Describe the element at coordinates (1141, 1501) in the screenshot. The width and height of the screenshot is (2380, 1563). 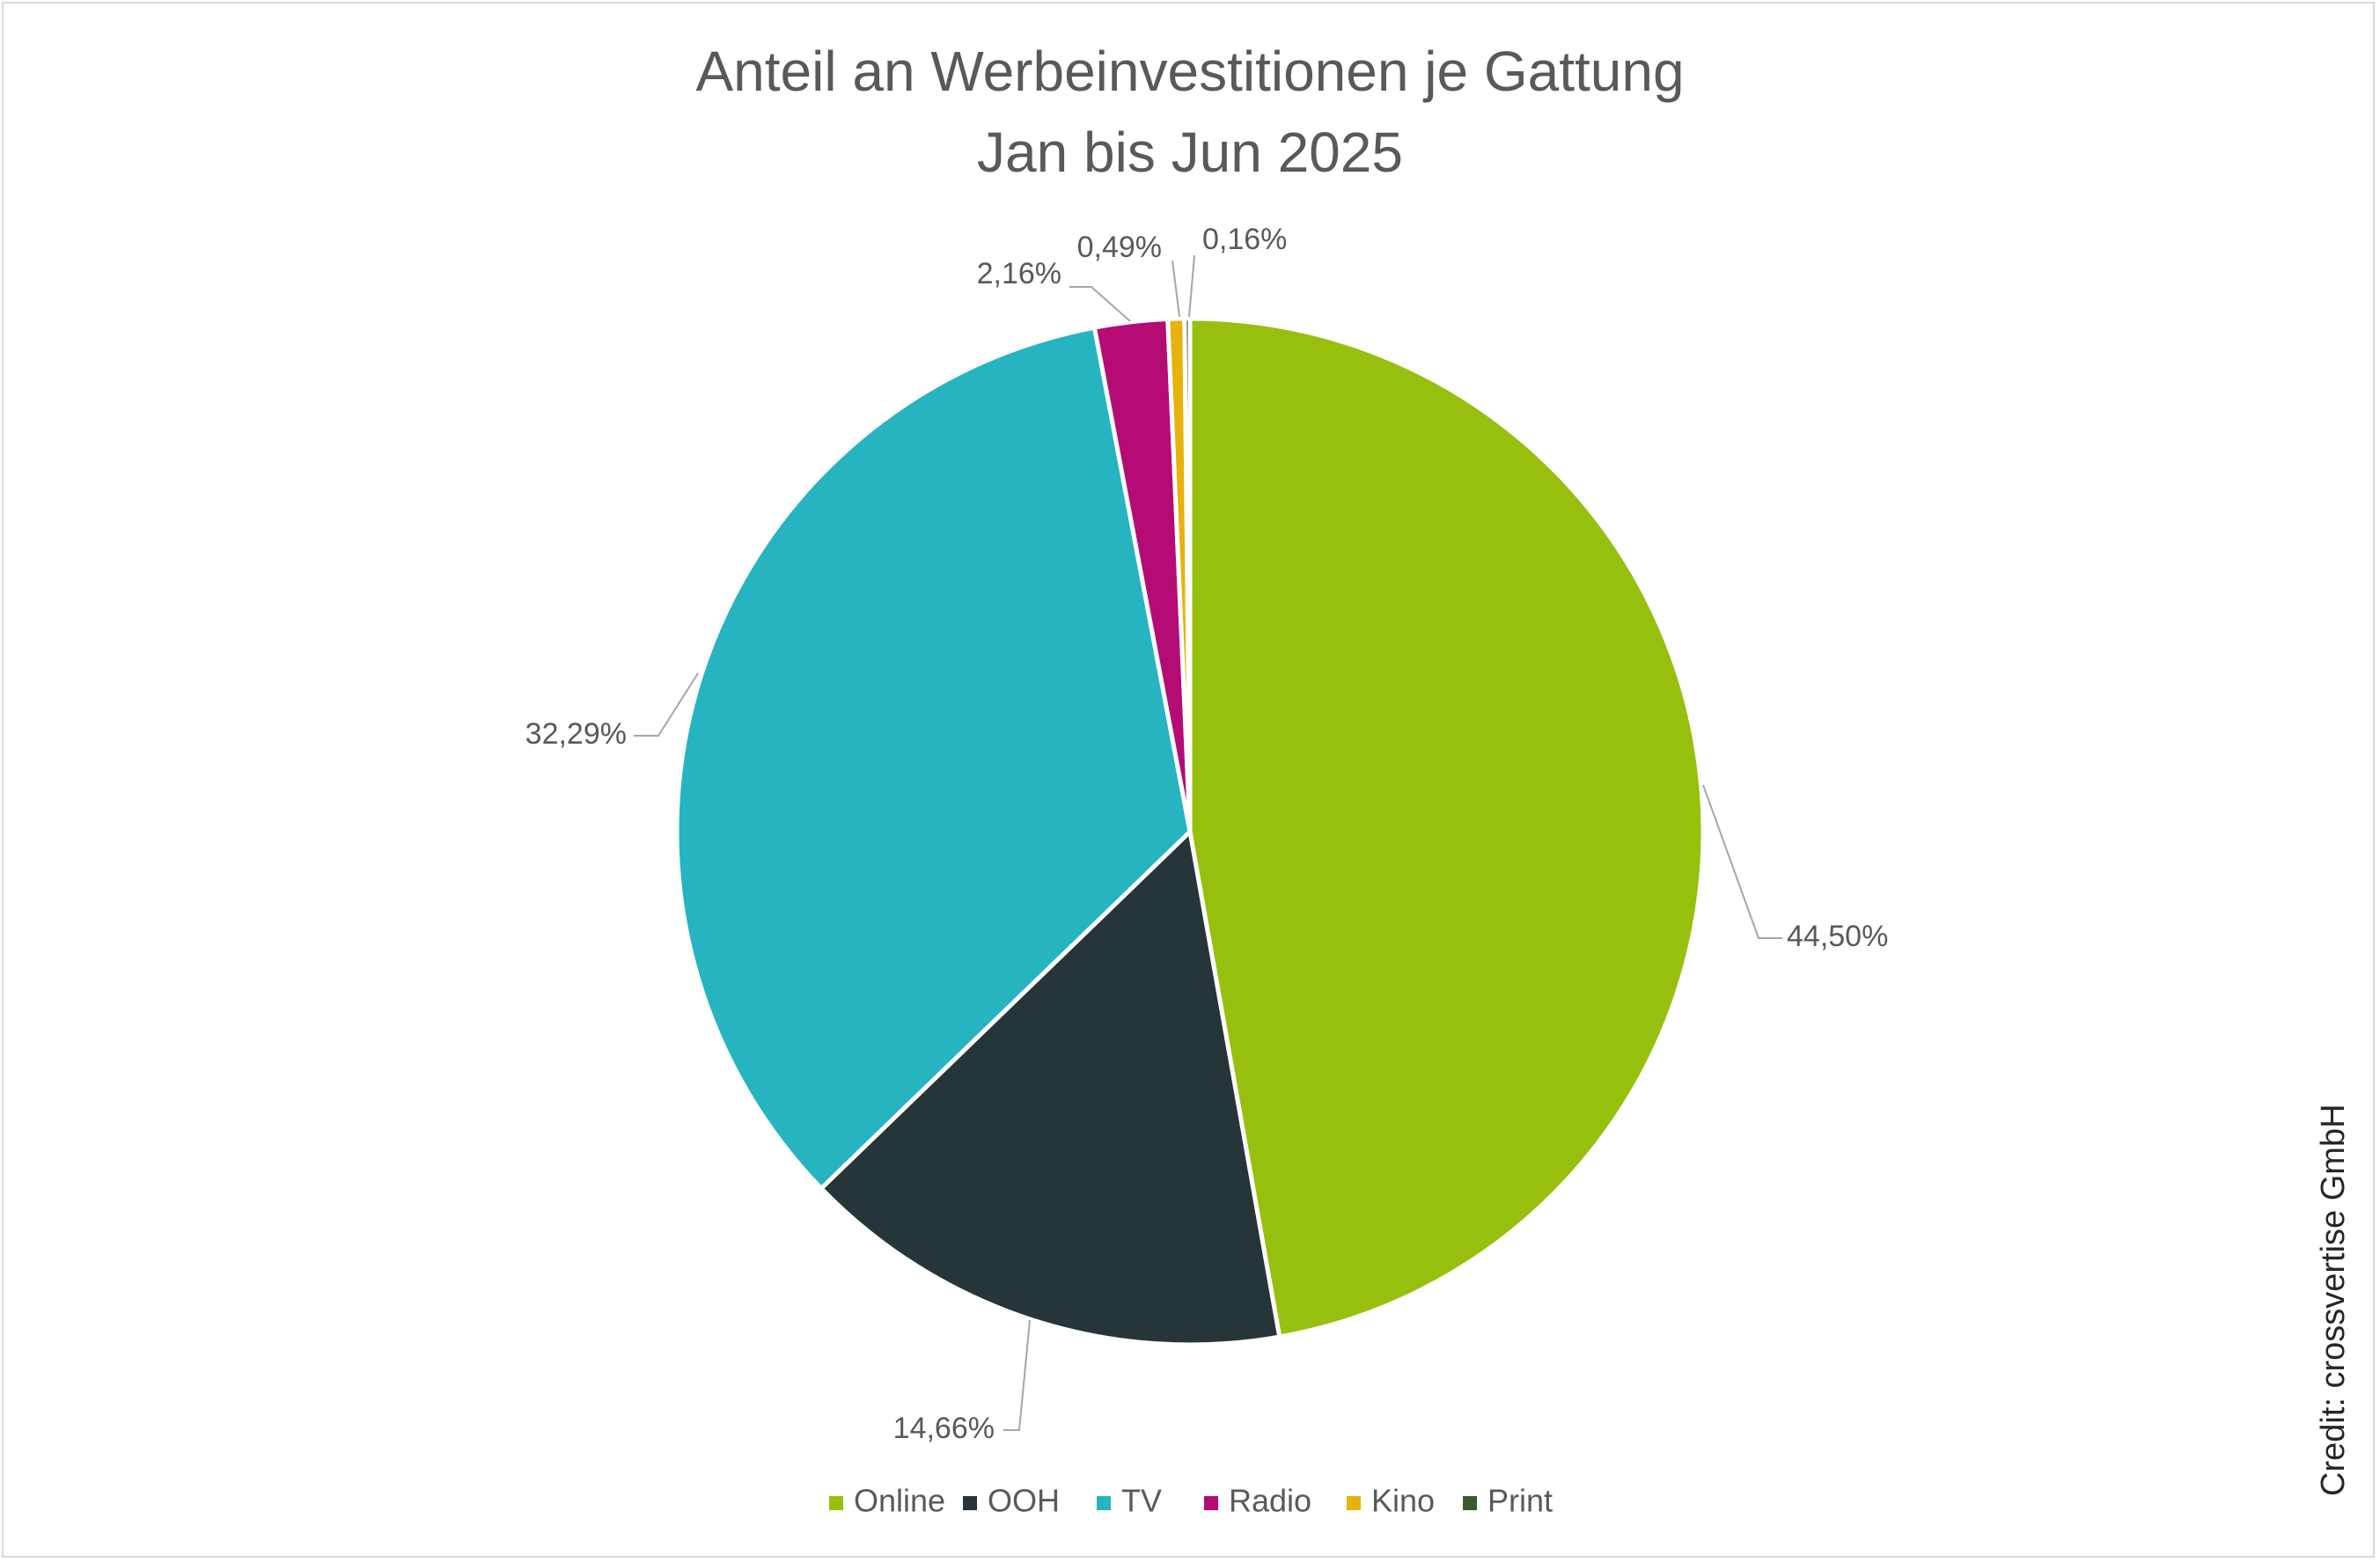
I see `legend-label-tv: TV` at that location.